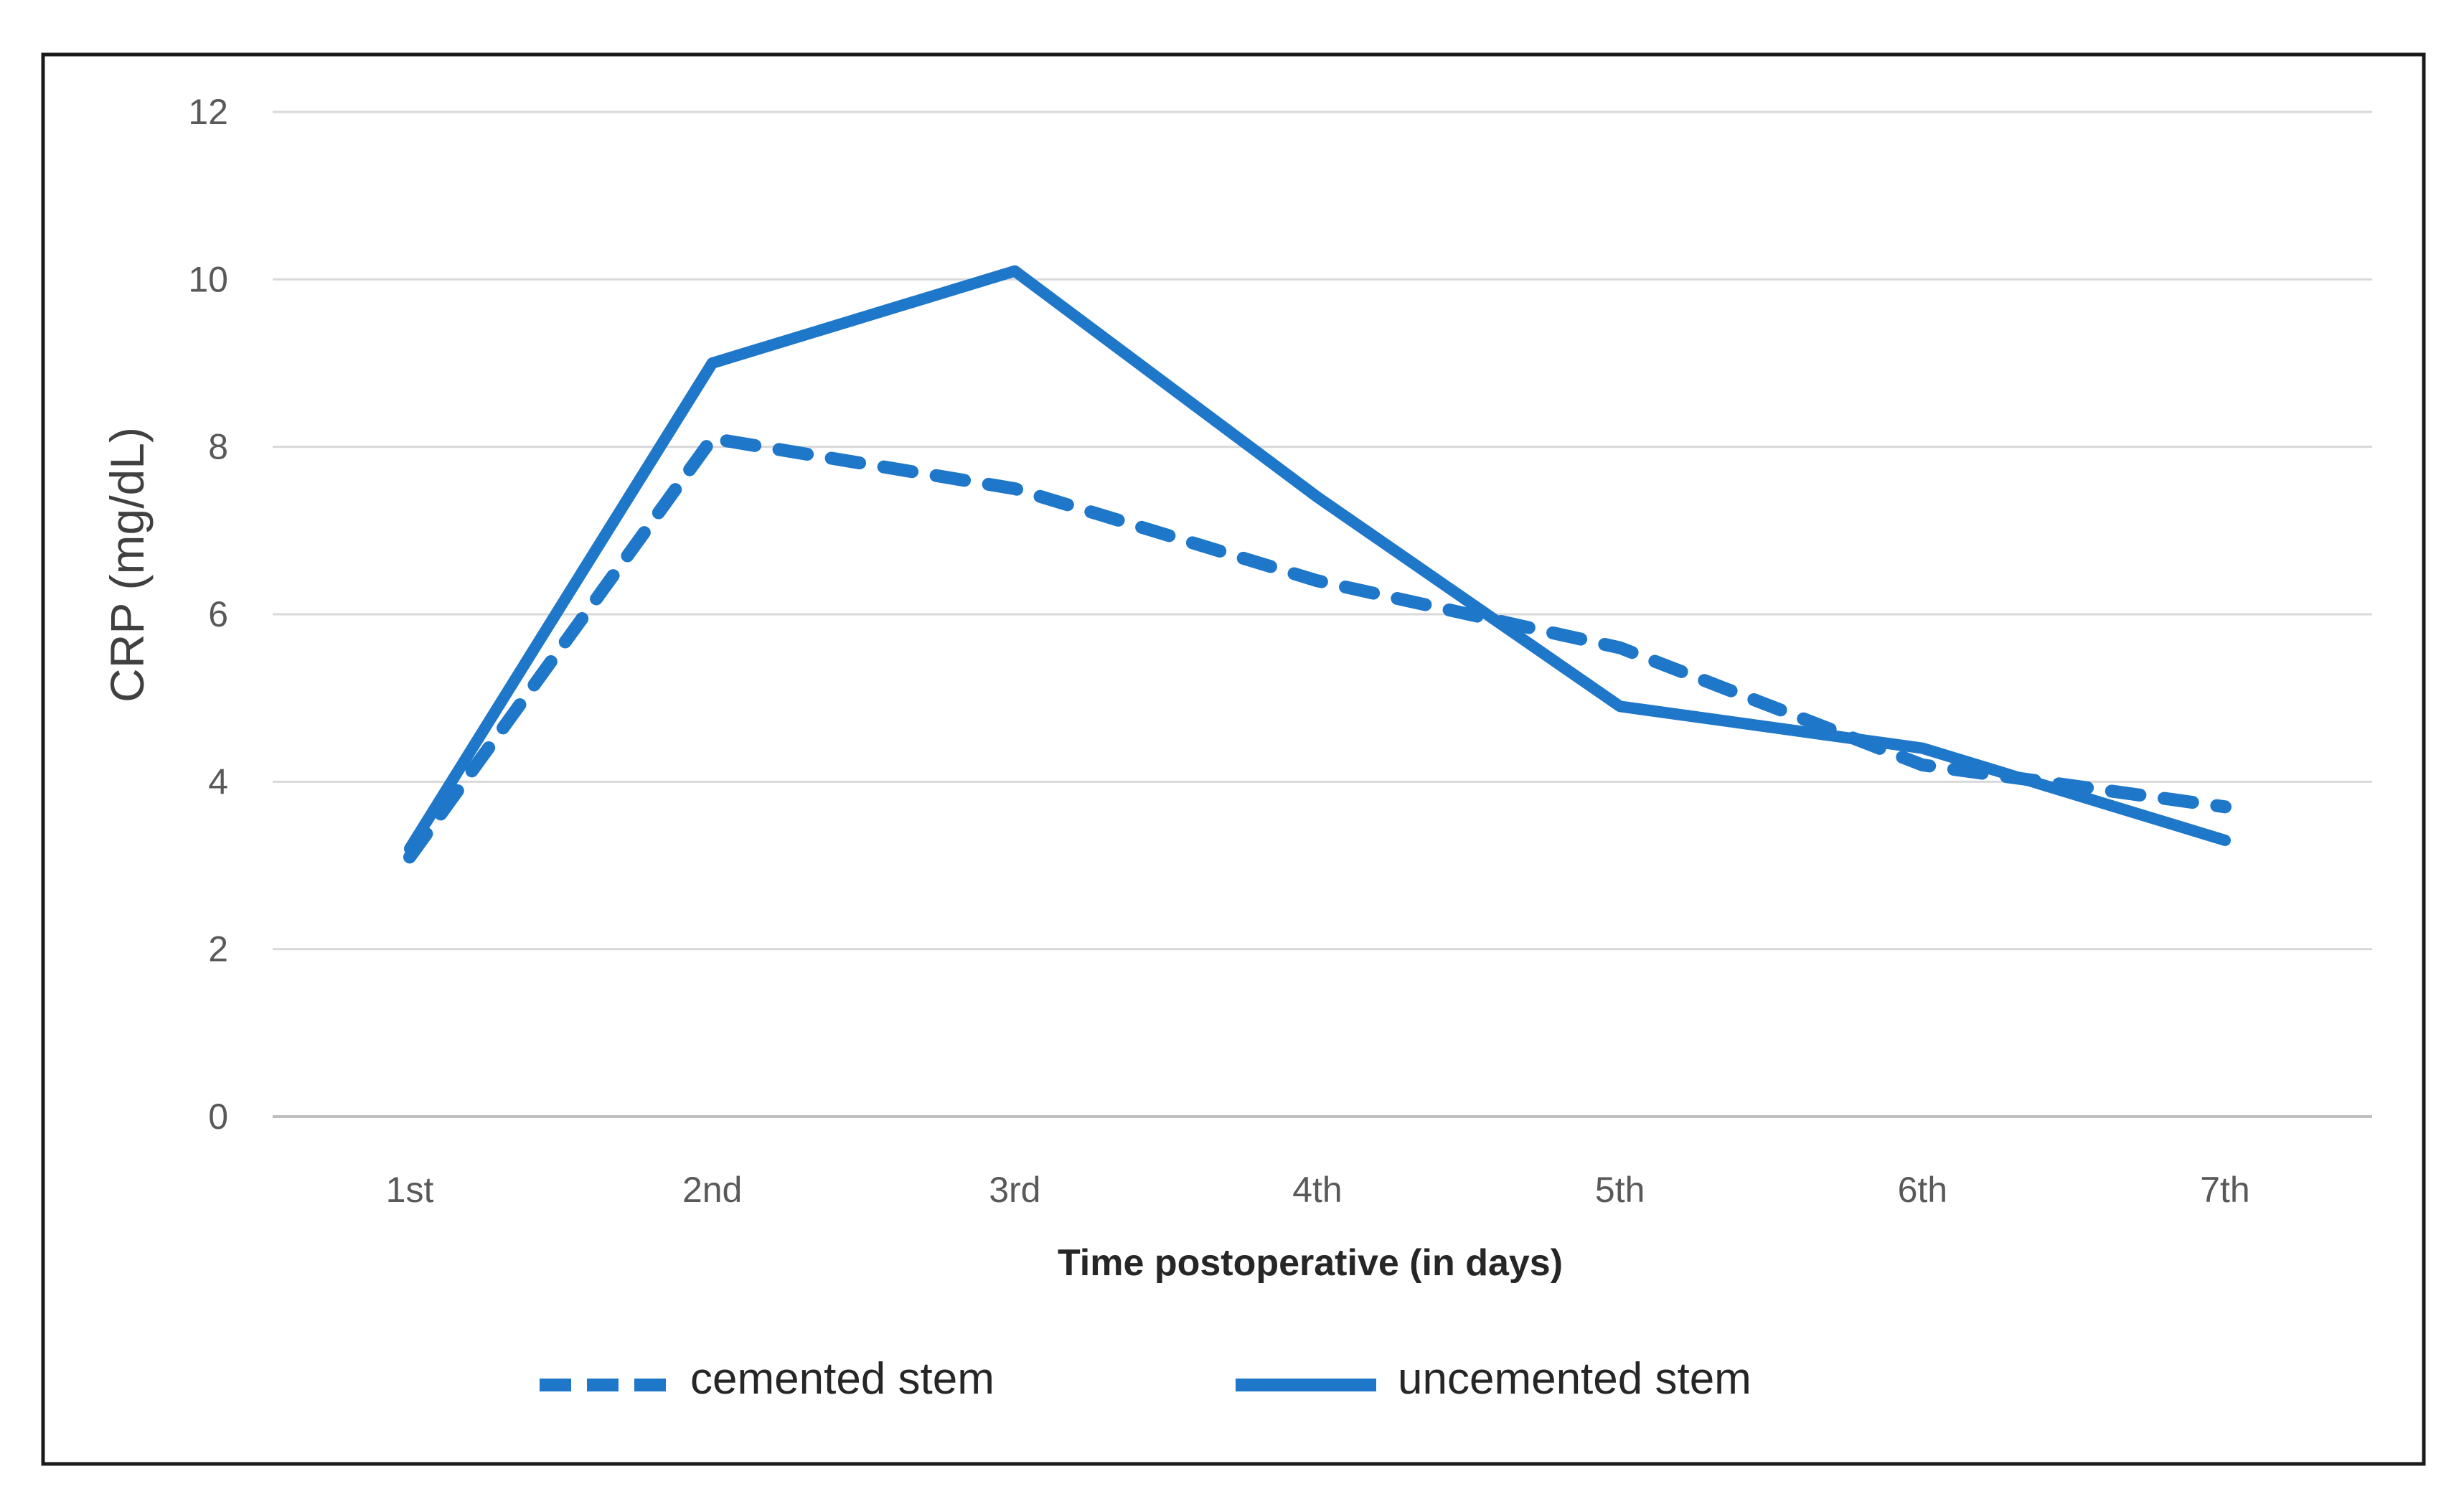 The width and height of the screenshot is (2464, 1512). I want to click on y-tick-label: 12, so click(208, 112).